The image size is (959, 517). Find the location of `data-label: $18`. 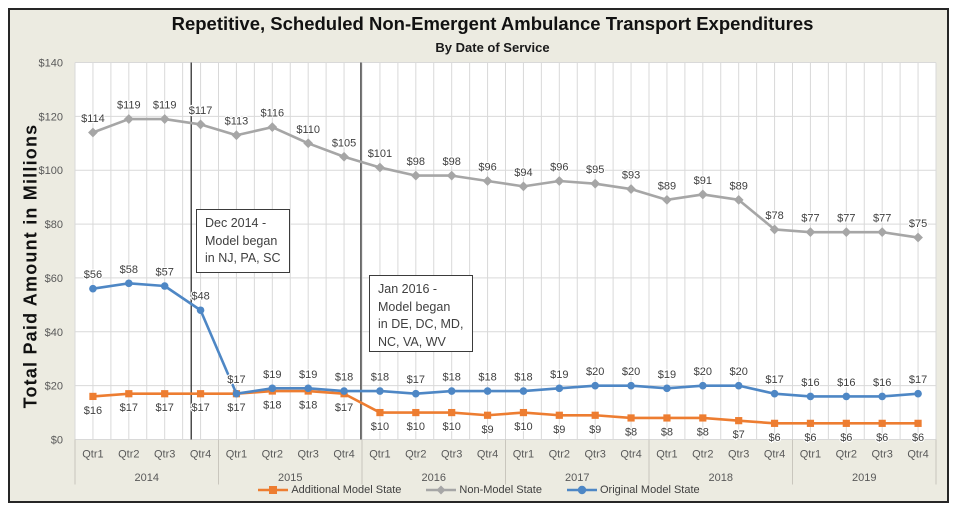

data-label: $18 is located at coordinates (344, 378).